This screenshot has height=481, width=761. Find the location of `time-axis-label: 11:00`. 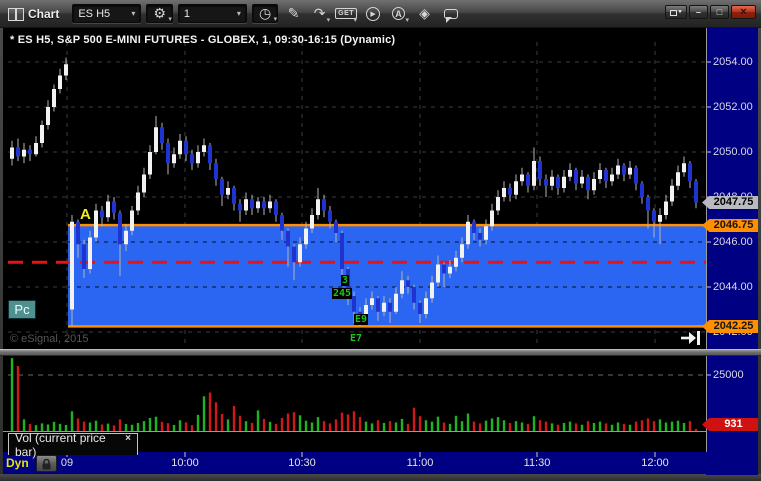

time-axis-label: 11:00 is located at coordinates (420, 463).